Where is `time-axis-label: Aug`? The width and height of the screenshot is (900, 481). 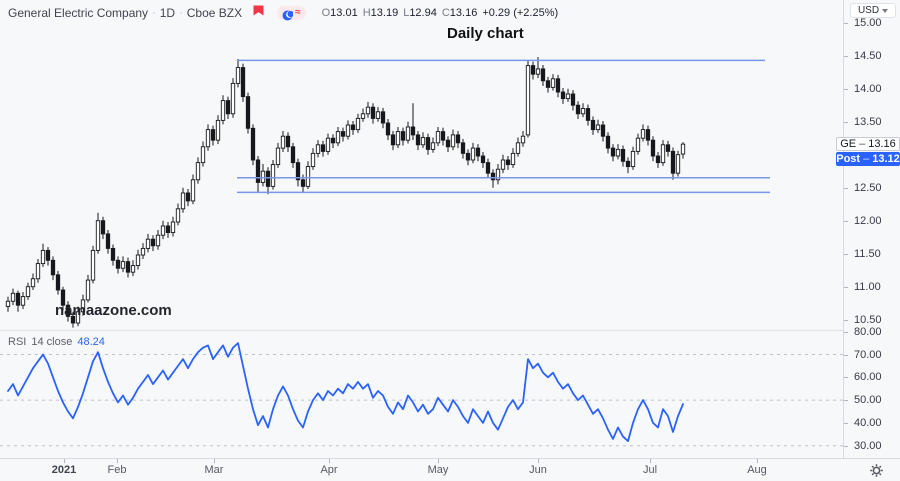
time-axis-label: Aug is located at coordinates (757, 470).